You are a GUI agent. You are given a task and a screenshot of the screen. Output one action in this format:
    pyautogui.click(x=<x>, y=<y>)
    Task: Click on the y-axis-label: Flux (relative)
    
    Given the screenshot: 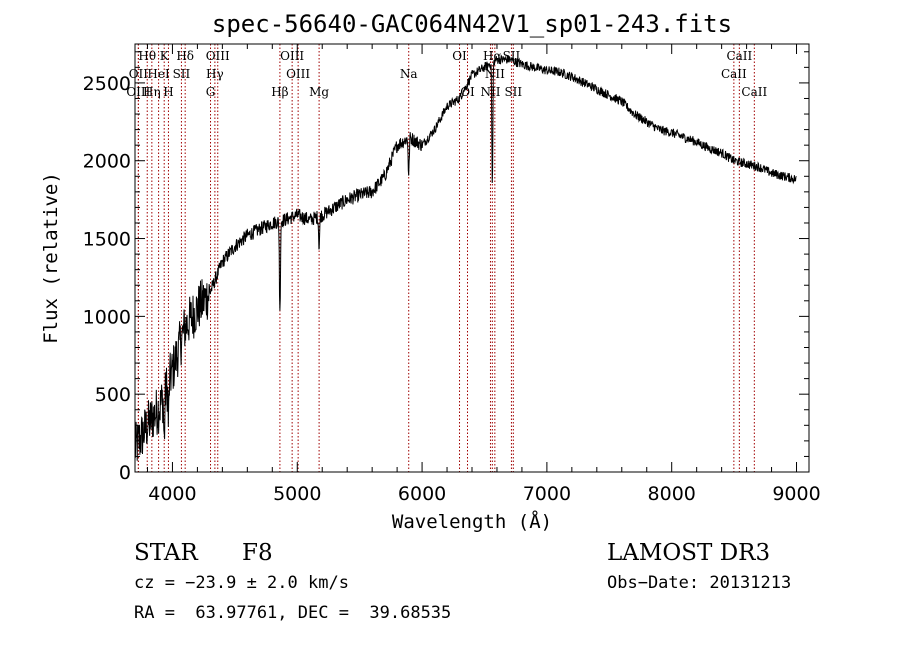 What is the action you would take?
    pyautogui.click(x=51, y=258)
    